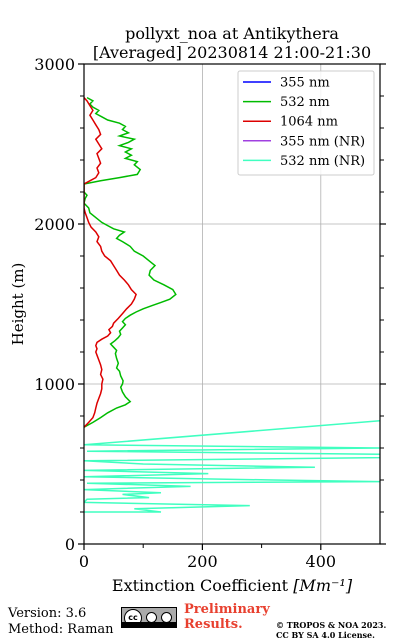 This screenshot has height=640, width=400. What do you see at coordinates (232, 52) in the screenshot?
I see `chart-title-line-2: [Averaged] 20230814 21:00-21:30` at bounding box center [232, 52].